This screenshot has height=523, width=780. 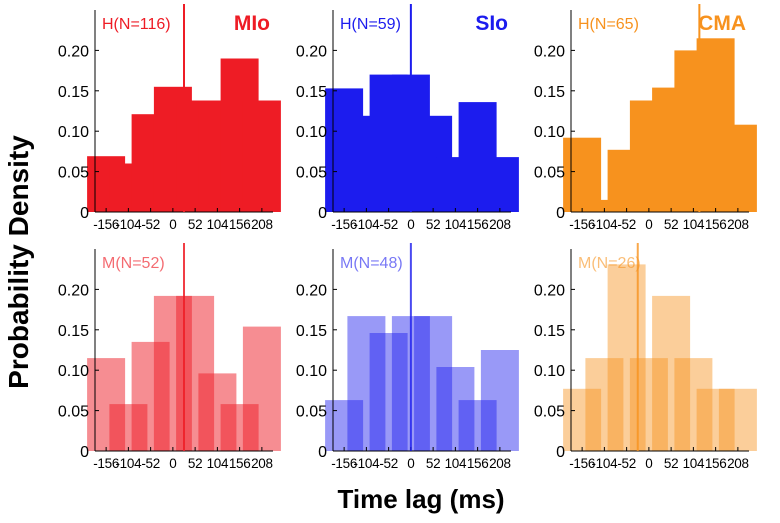 I want to click on x-axis-label: Time lag (ms), so click(x=420, y=499).